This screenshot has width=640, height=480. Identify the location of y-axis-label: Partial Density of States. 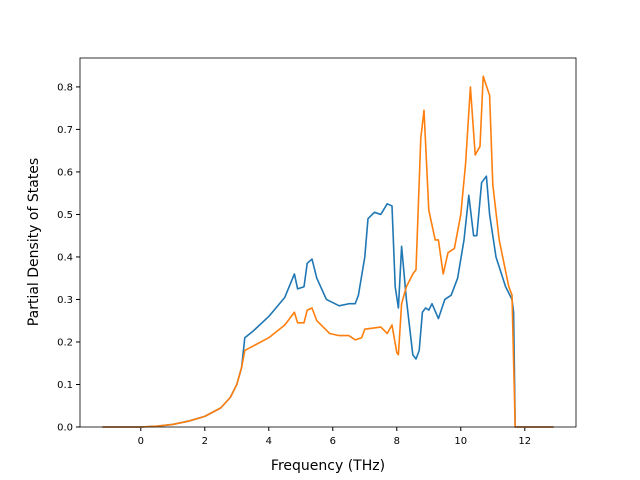
(34, 242).